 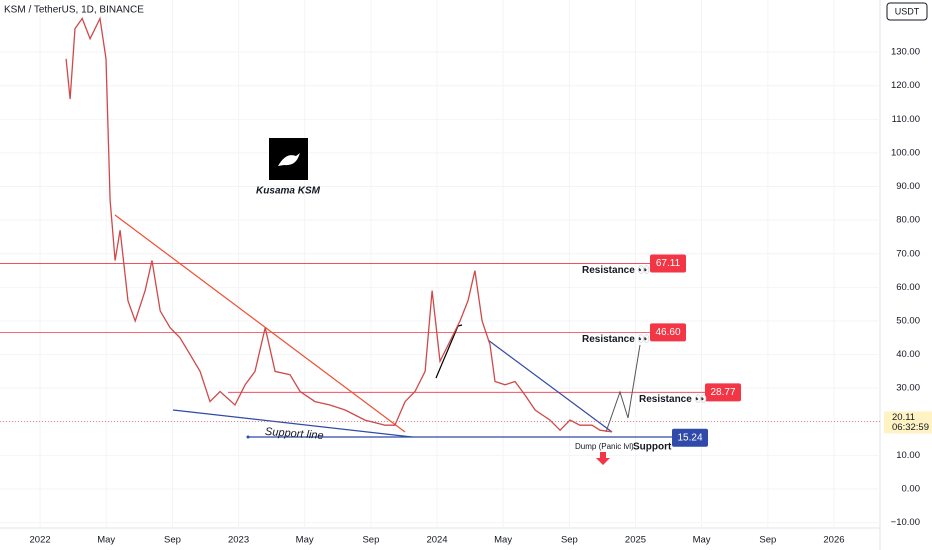 I want to click on y-tick-label: 10.00, so click(x=908, y=455).